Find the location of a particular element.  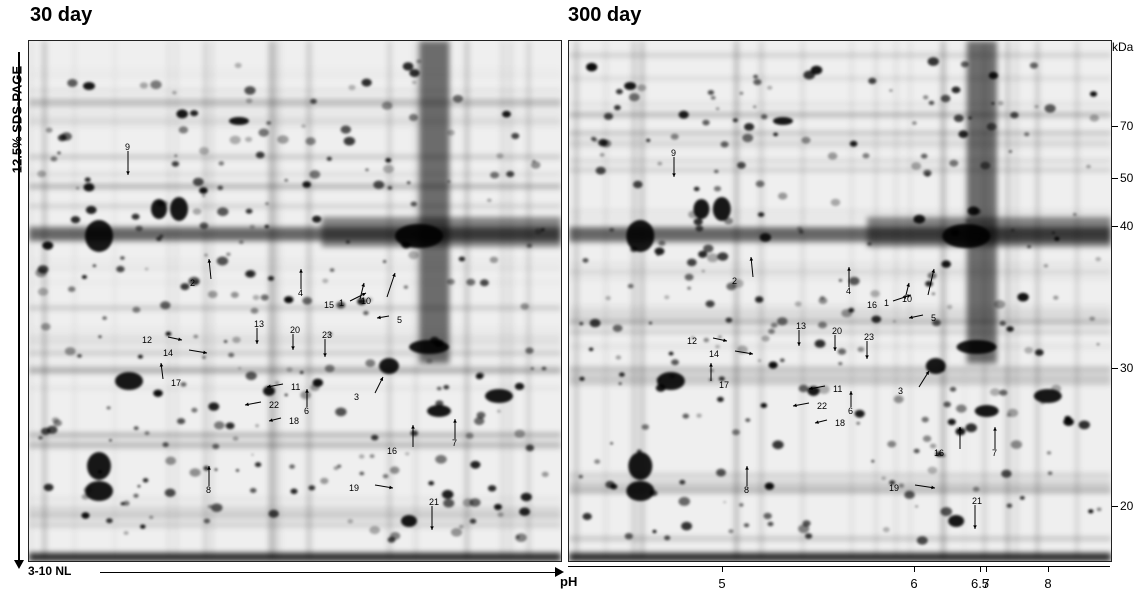

spot-number-label: 5 is located at coordinates (399, 320).